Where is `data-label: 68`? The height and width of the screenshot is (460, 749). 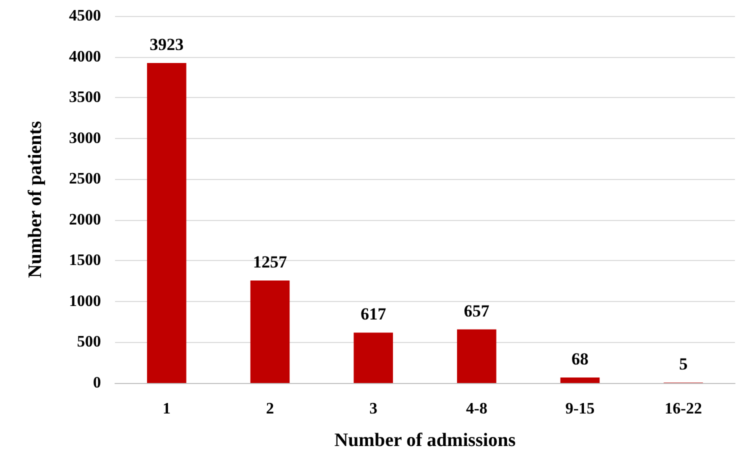
data-label: 68 is located at coordinates (580, 358).